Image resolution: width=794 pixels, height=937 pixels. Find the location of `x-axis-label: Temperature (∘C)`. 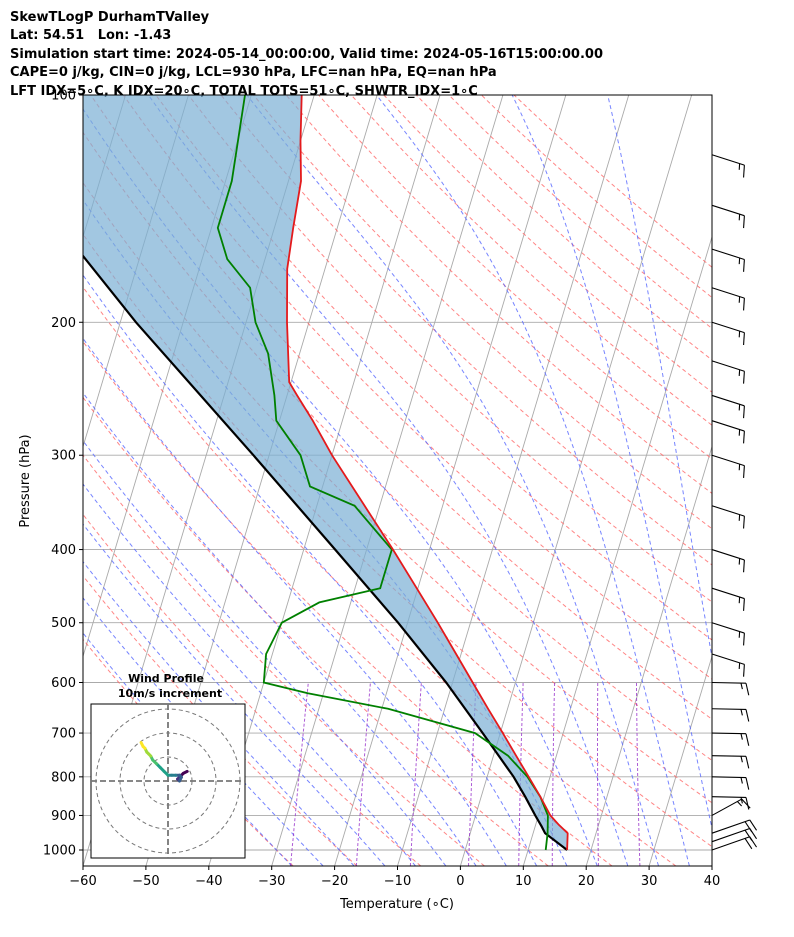

x-axis-label: Temperature (∘C) is located at coordinates (396, 904).